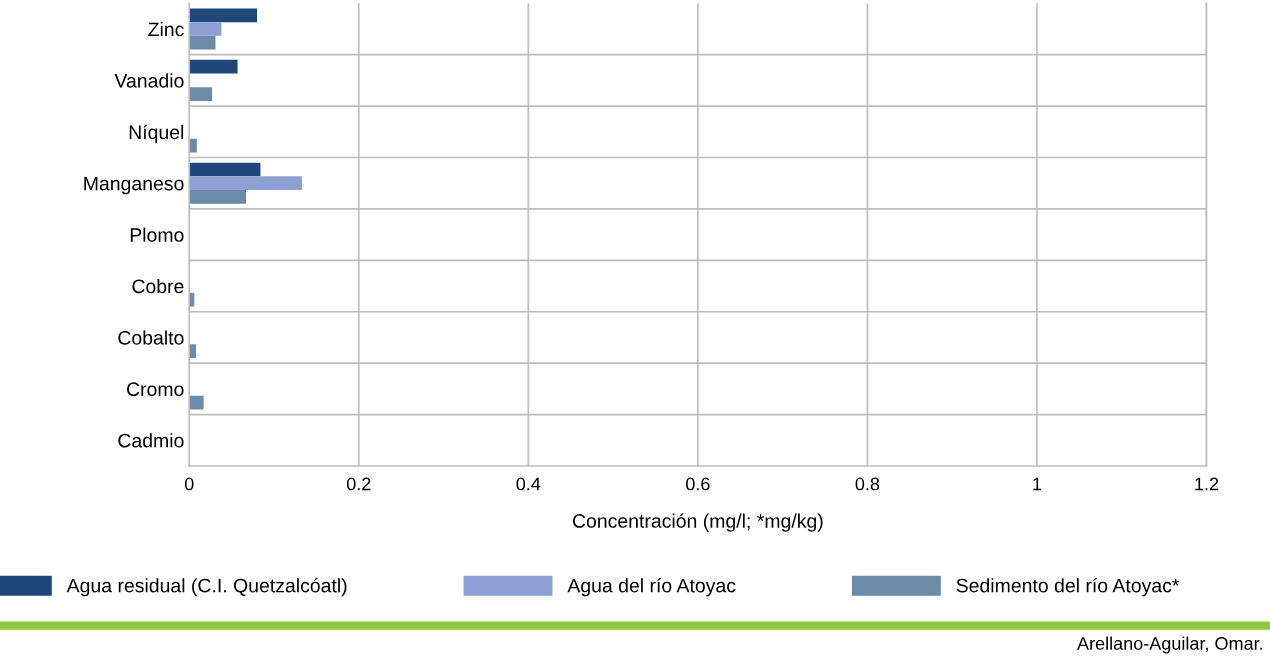  What do you see at coordinates (1170, 645) in the screenshot?
I see `text: Arellano-Aguilar, Omar.` at bounding box center [1170, 645].